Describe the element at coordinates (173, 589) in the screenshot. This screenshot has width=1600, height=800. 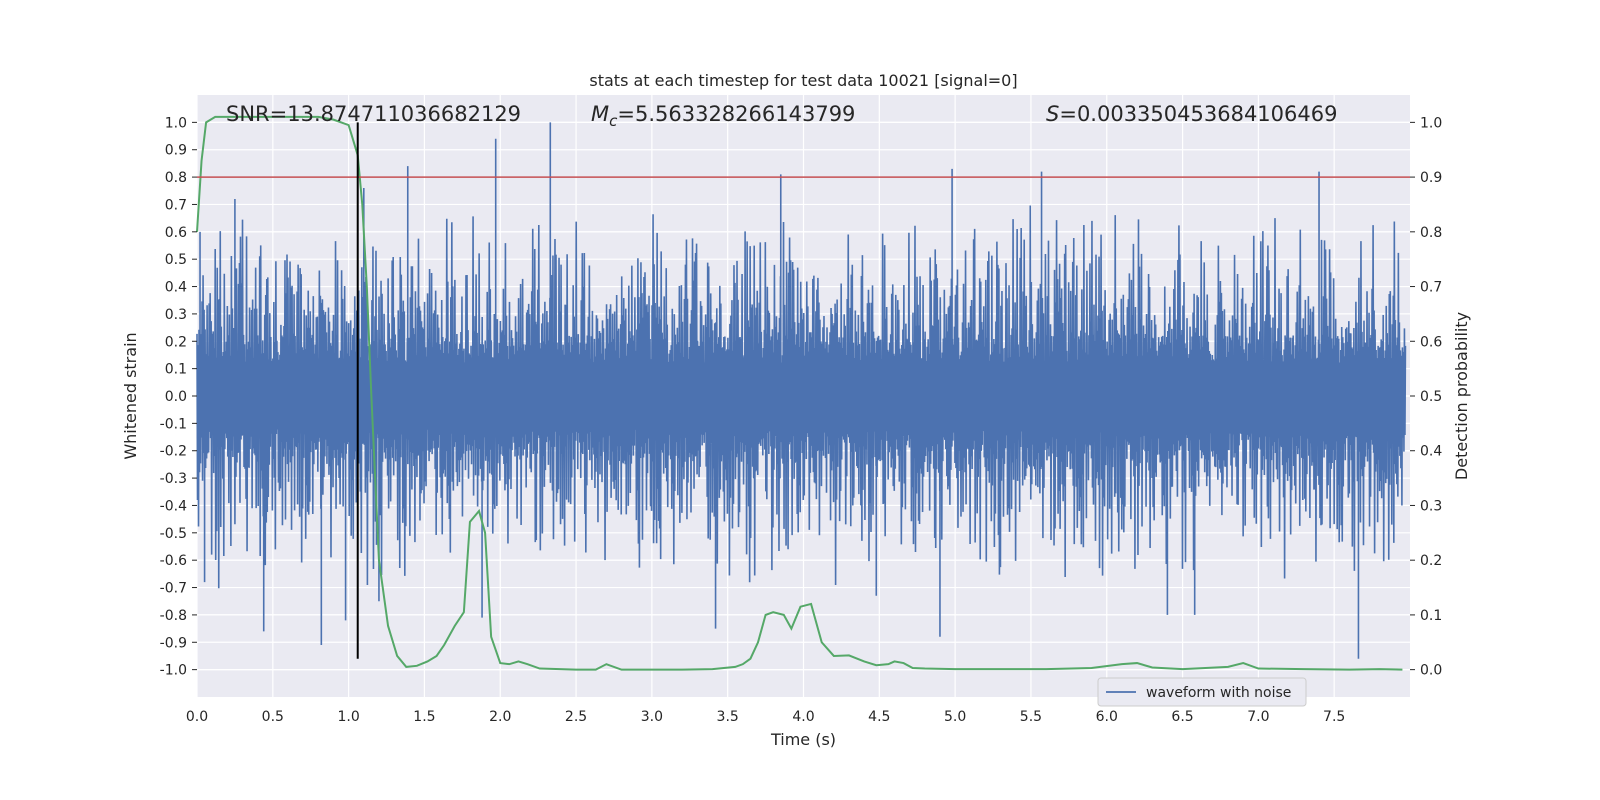
I see `y-tick-label: -0.7` at that location.